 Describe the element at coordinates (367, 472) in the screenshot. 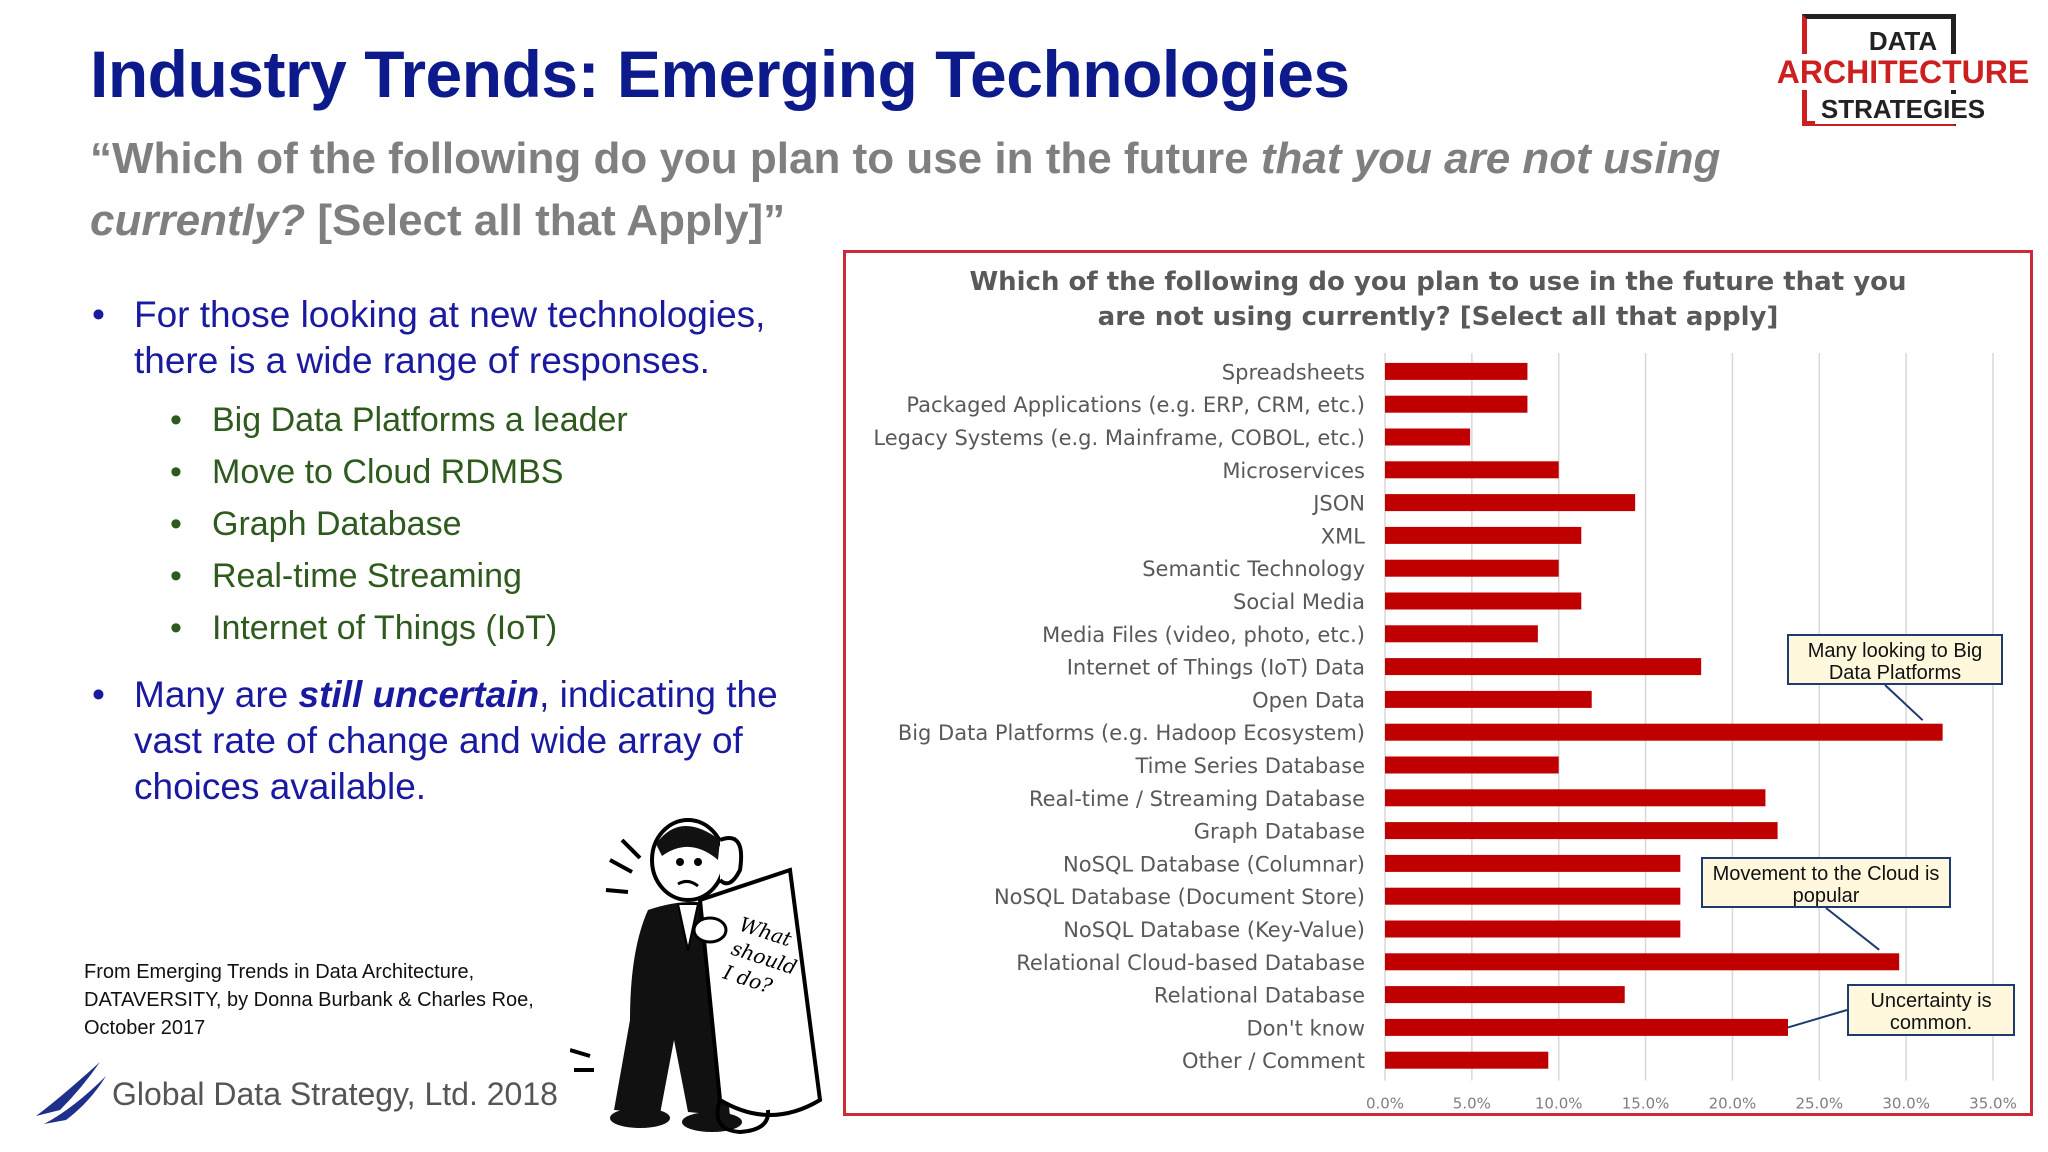

I see `sub-bullet-item: • Move to Cloud RDMBS` at that location.